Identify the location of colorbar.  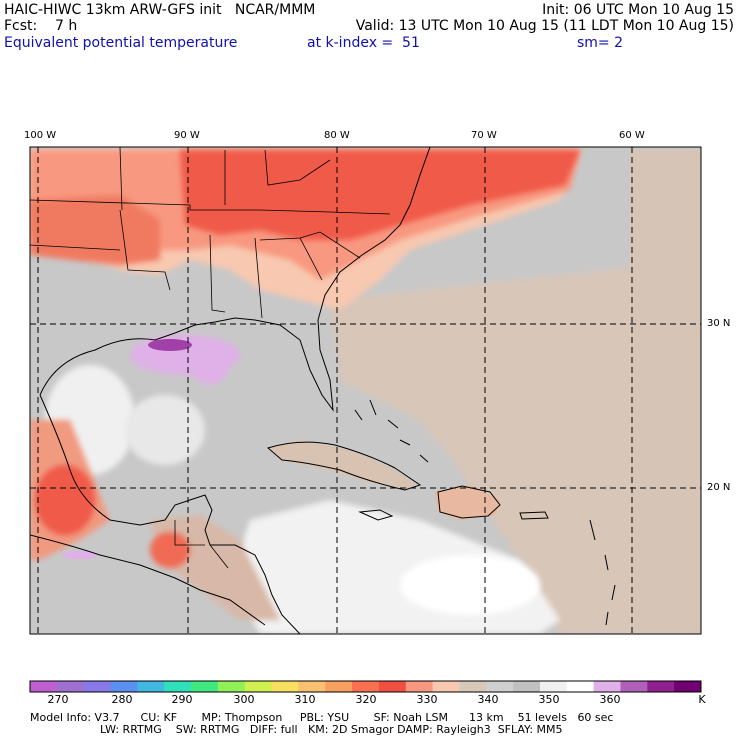
(365, 686).